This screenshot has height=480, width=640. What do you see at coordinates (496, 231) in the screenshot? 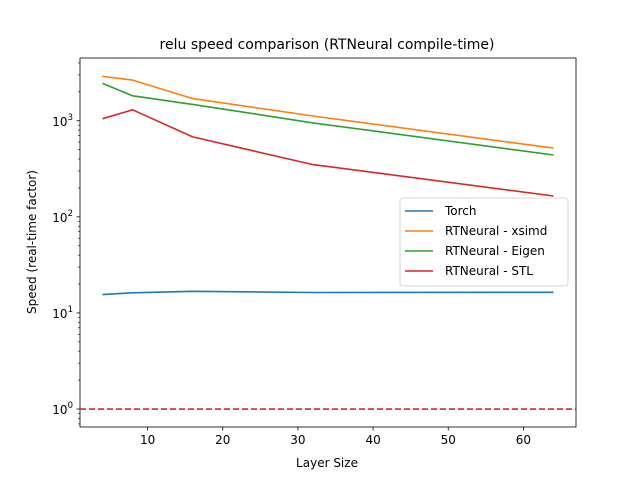
I see `legend-label: RTNeural - xsimd` at bounding box center [496, 231].